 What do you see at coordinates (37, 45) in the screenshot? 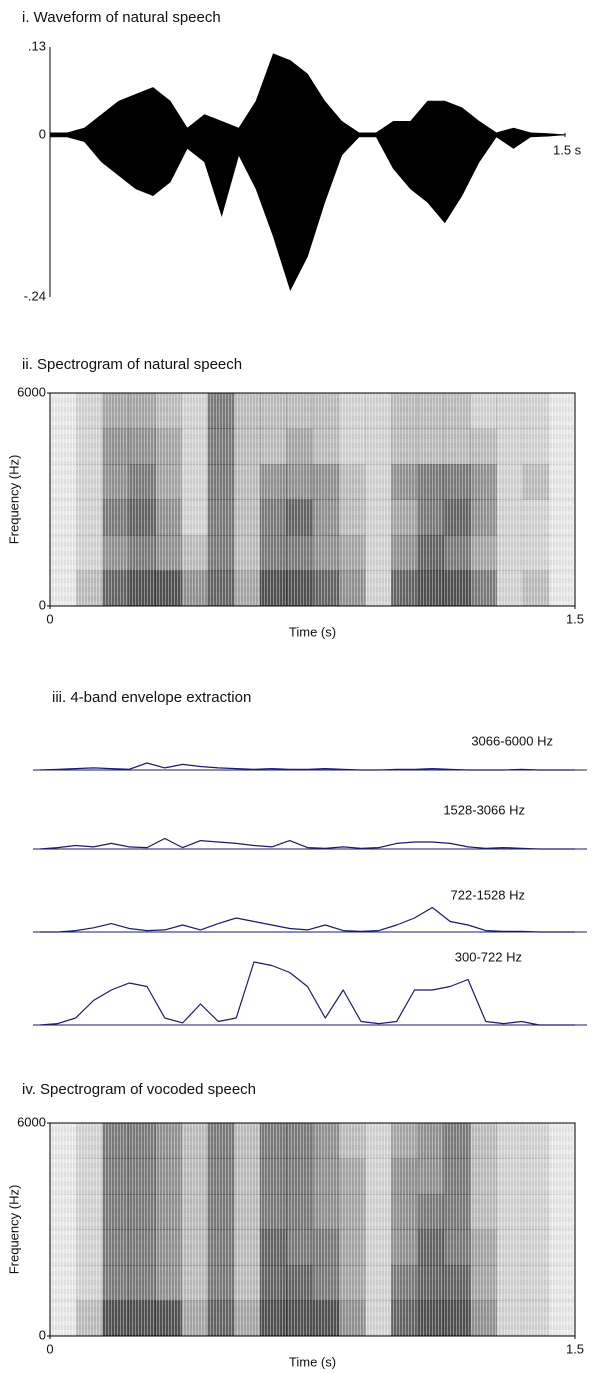
I see `y-tick-label: .13` at bounding box center [37, 45].